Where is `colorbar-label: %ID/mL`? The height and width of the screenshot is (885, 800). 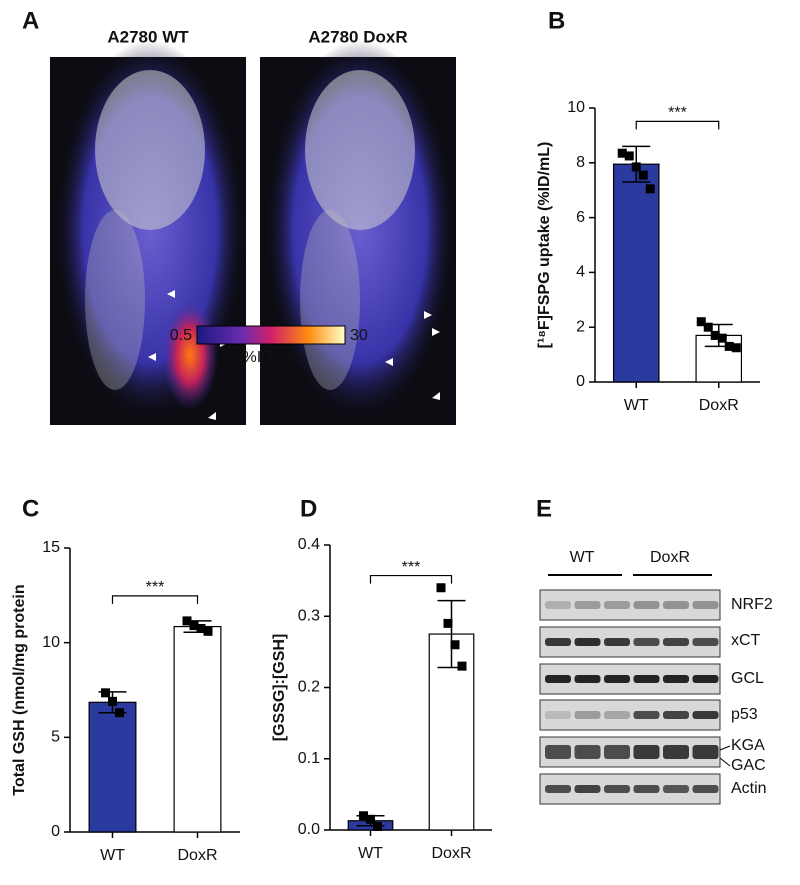 colorbar-label: %ID/mL is located at coordinates (271, 357).